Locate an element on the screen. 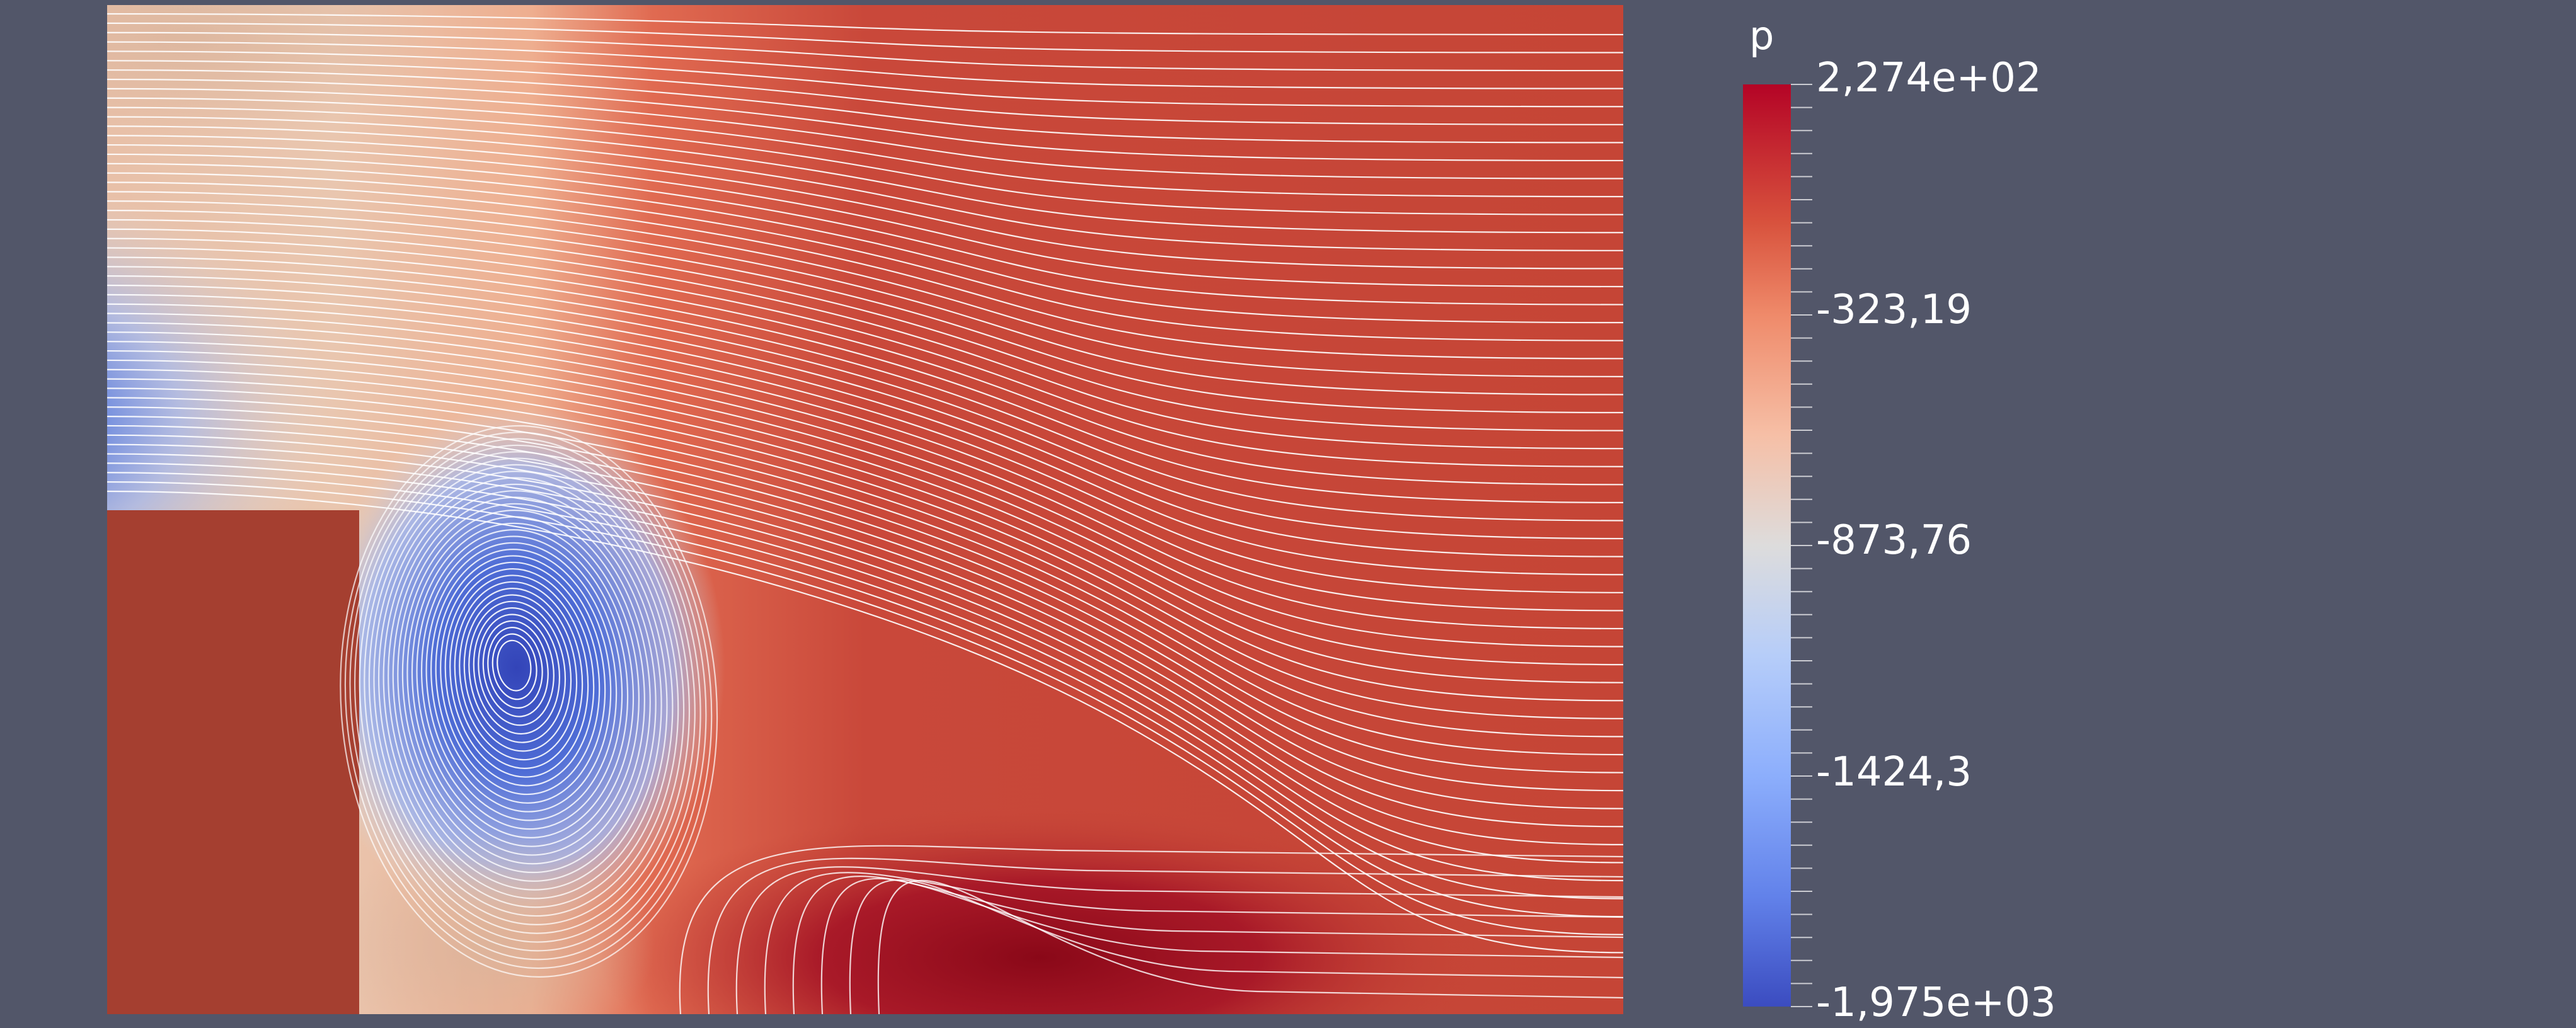 The width and height of the screenshot is (2576, 1028). colorbar-label-max: 2,274e+02 is located at coordinates (1929, 78).